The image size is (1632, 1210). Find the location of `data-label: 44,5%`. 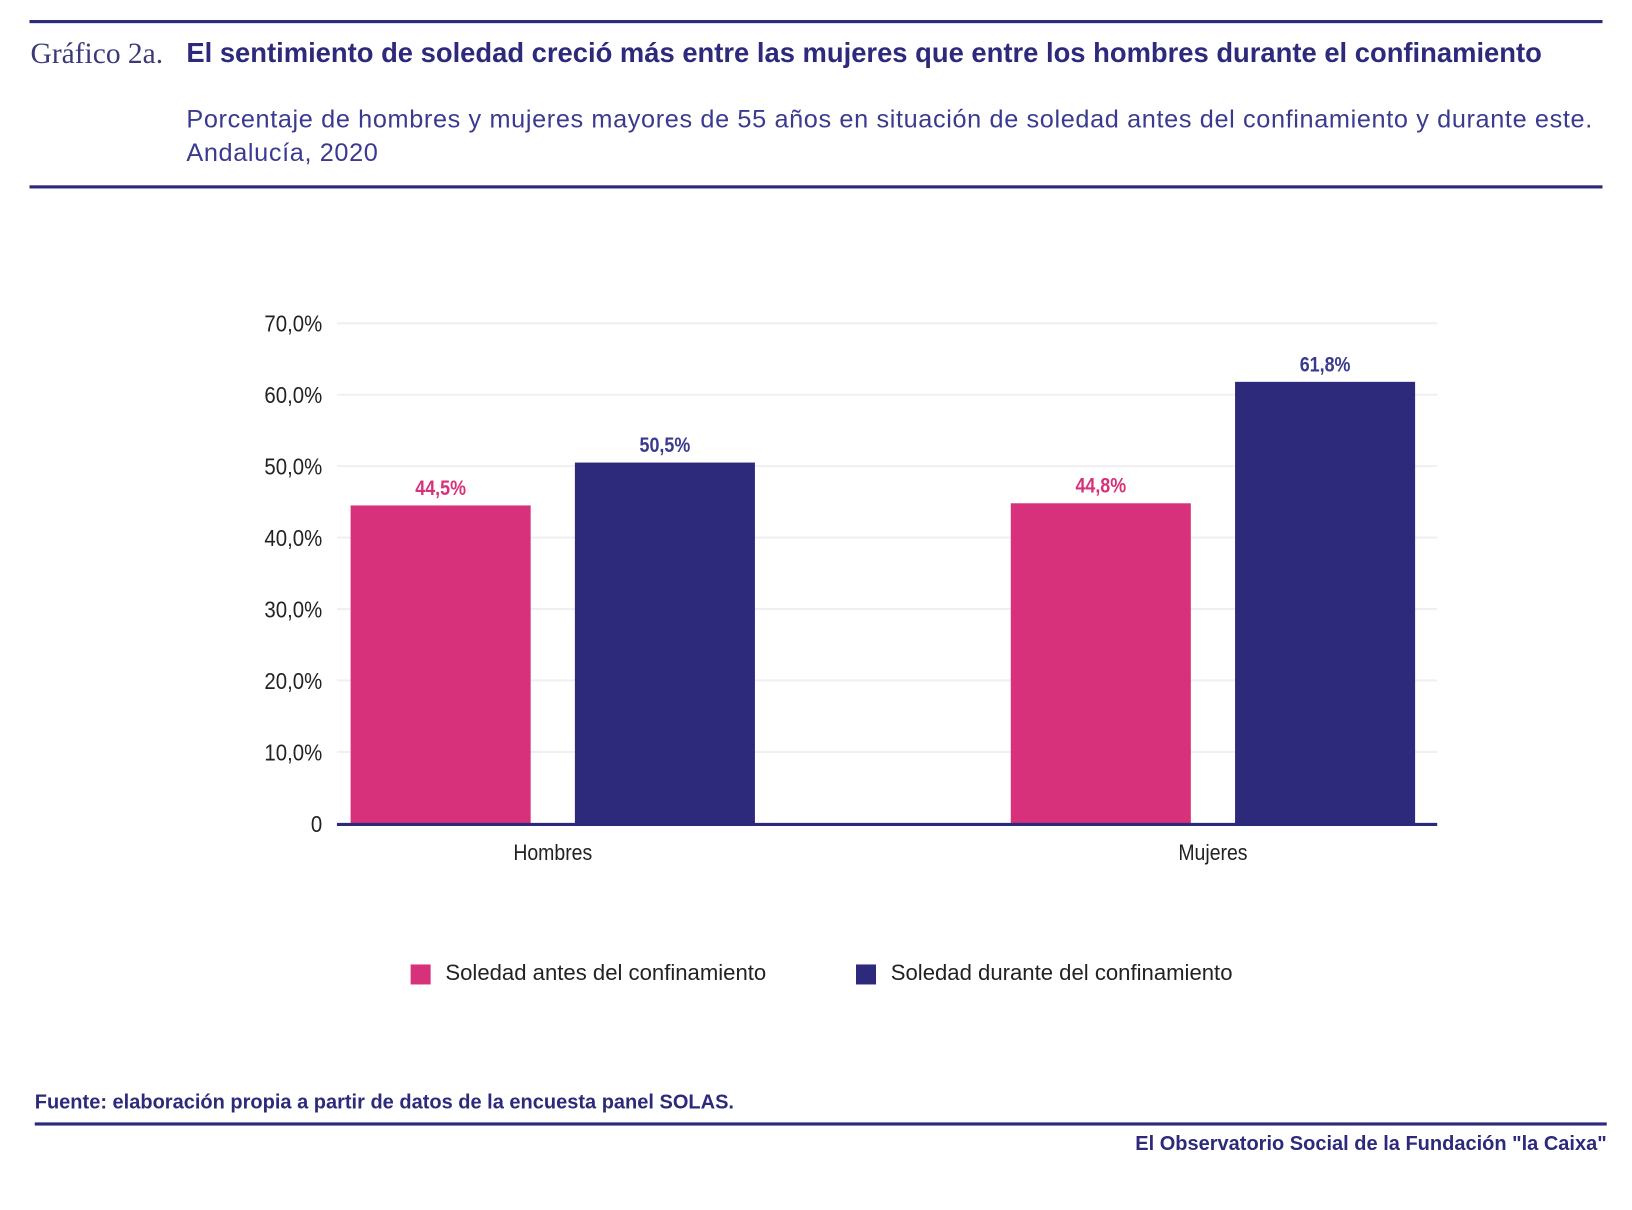

data-label: 44,5% is located at coordinates (440, 489).